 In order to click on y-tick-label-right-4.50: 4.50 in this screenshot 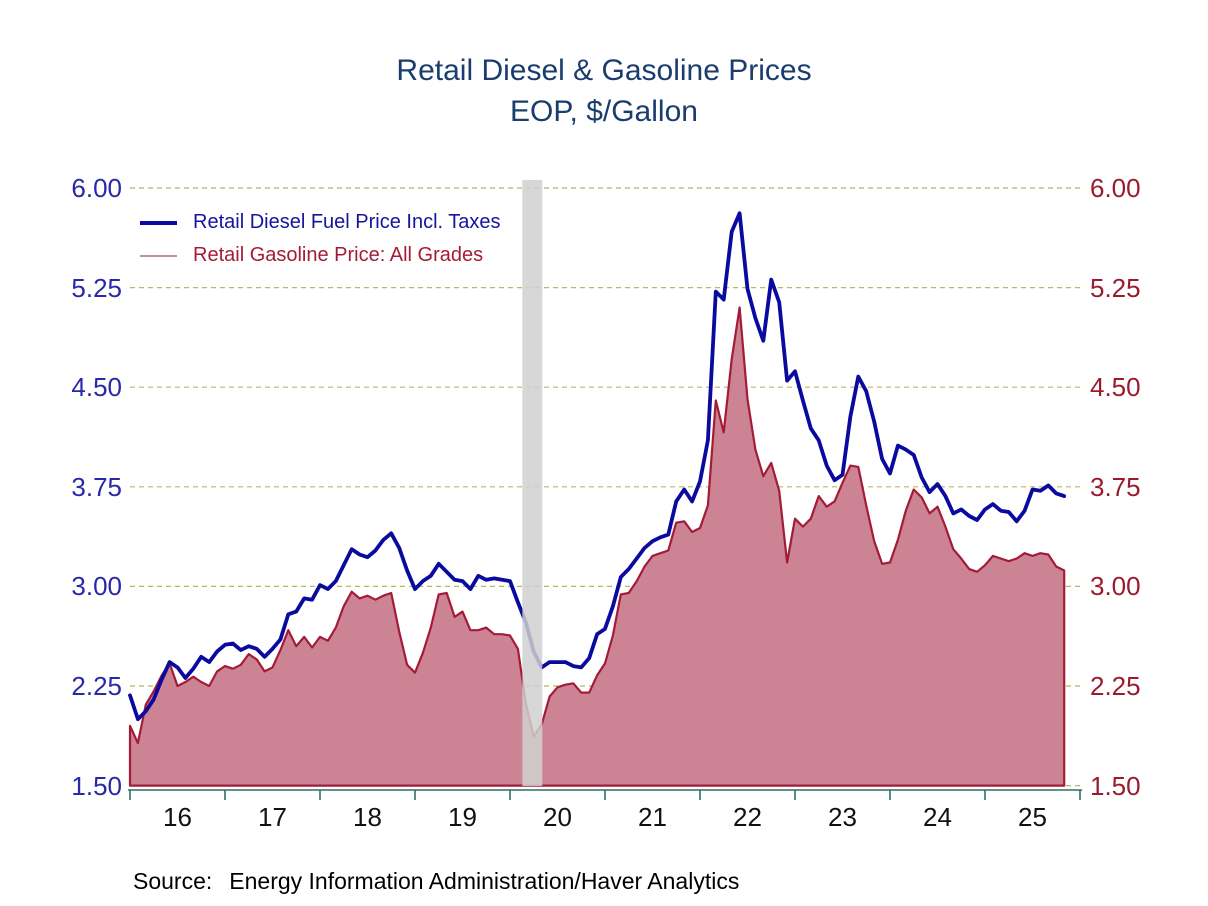, I will do `click(1115, 387)`.